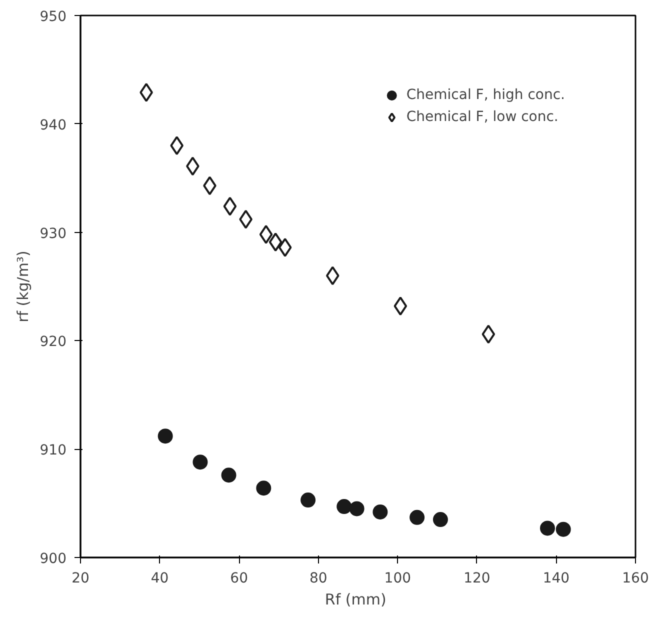 Image resolution: width=653 pixels, height=627 pixels. What do you see at coordinates (23, 286) in the screenshot?
I see `y-axis-title: rf (kg/m³)` at bounding box center [23, 286].